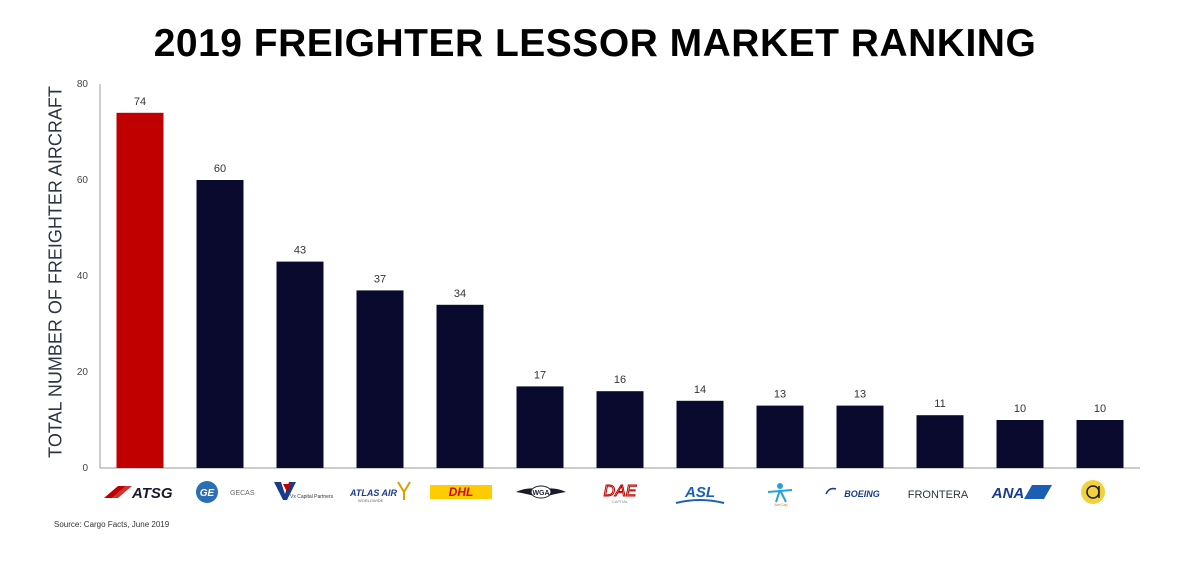  Describe the element at coordinates (540, 375) in the screenshot. I see `data-label-6: 17` at that location.